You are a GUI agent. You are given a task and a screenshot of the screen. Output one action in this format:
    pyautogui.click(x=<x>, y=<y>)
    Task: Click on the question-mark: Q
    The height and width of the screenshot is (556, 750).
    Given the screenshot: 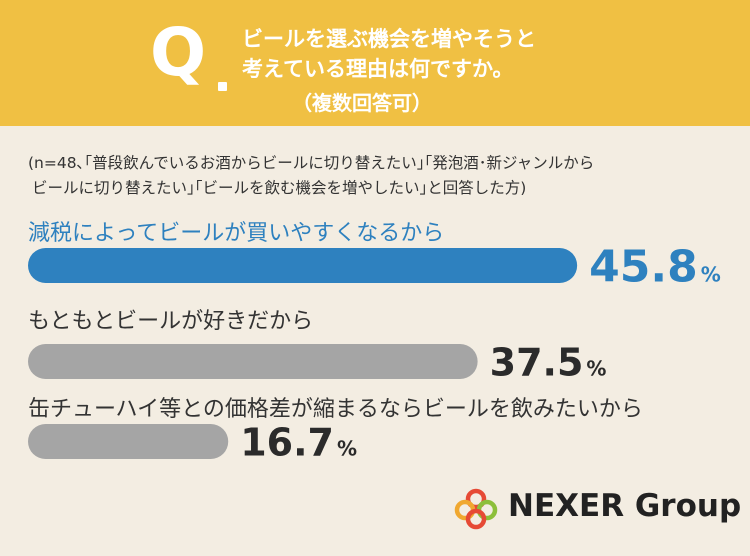 What is the action you would take?
    pyautogui.click(x=178, y=52)
    